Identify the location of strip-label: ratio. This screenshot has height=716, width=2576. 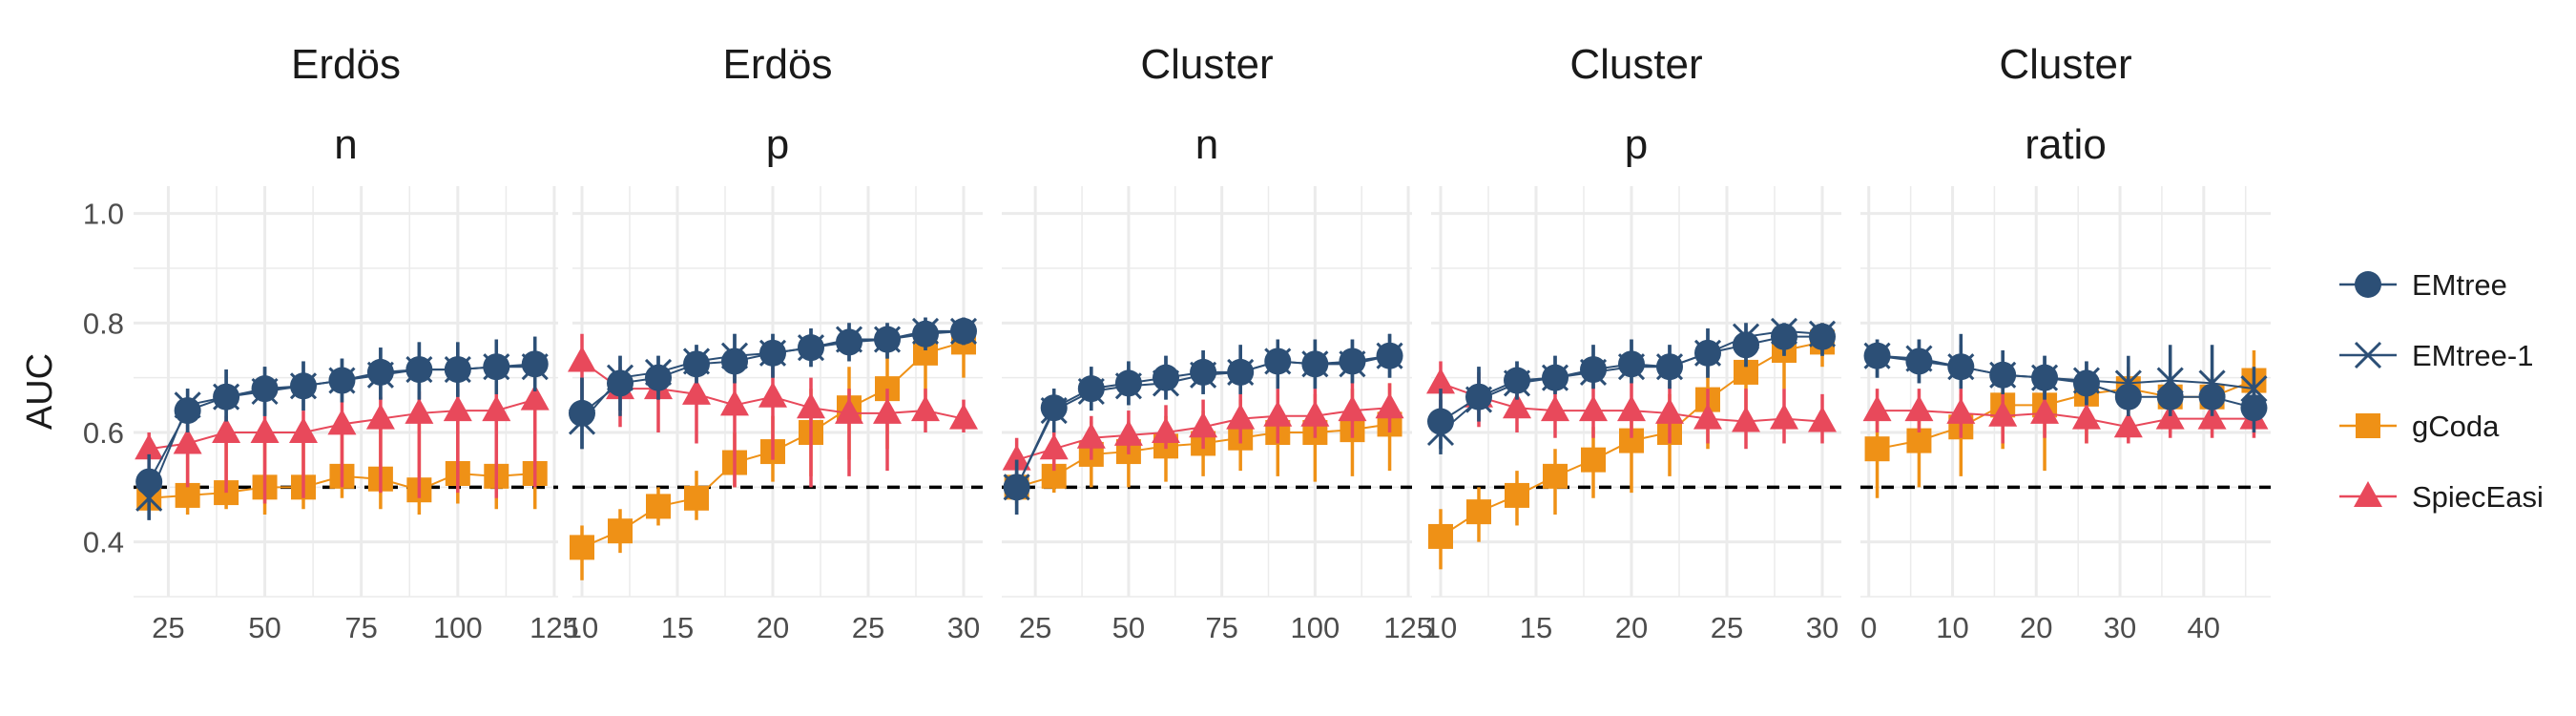
(2066, 144).